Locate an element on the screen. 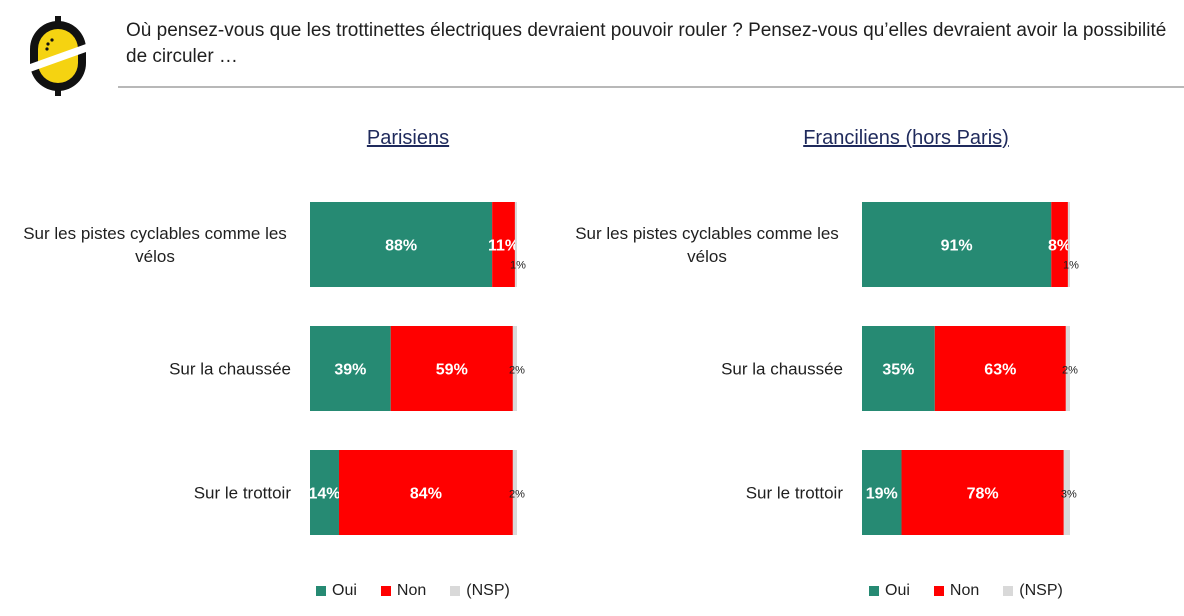 The height and width of the screenshot is (616, 1184). legend-franciliens: Oui Non (NSP) is located at coordinates (978, 591).